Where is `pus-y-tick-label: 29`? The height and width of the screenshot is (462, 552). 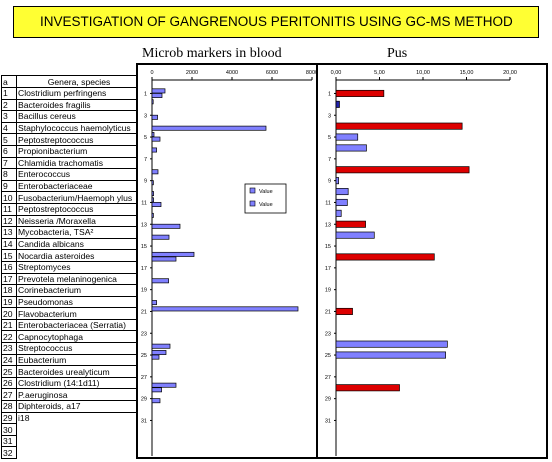
pus-y-tick-label: 29 is located at coordinates (328, 400).